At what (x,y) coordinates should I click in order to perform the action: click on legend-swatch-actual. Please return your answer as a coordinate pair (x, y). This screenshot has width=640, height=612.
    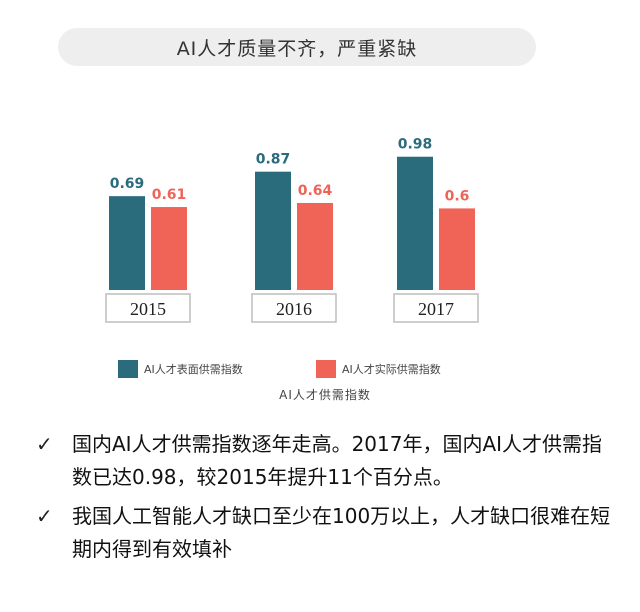
    Looking at the image, I should click on (326, 369).